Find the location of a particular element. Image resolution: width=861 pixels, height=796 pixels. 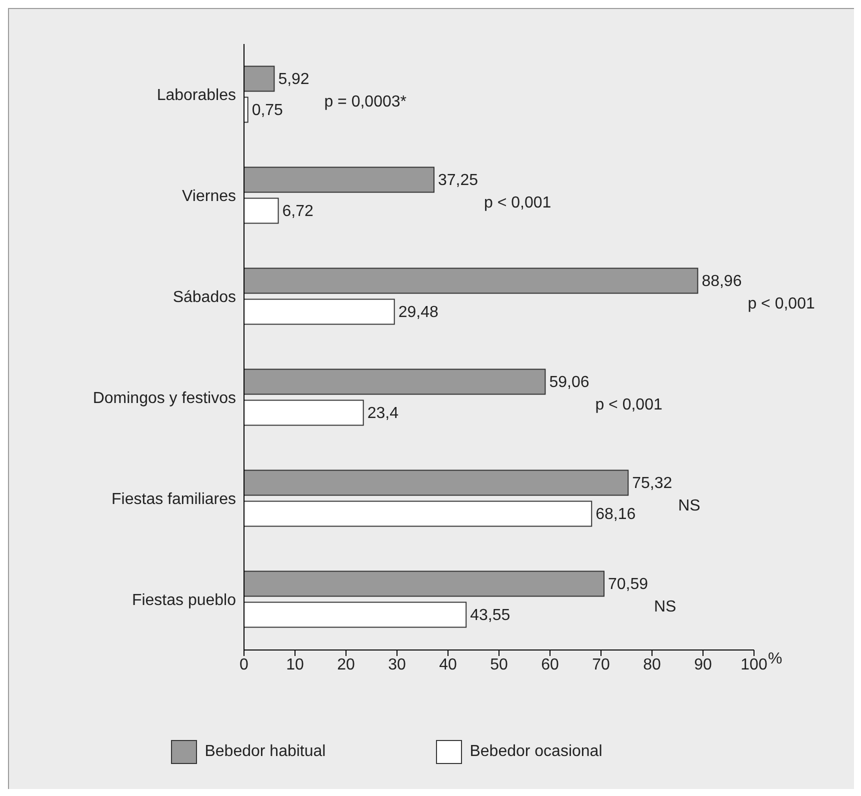

x-tick-label: 20 is located at coordinates (346, 665).